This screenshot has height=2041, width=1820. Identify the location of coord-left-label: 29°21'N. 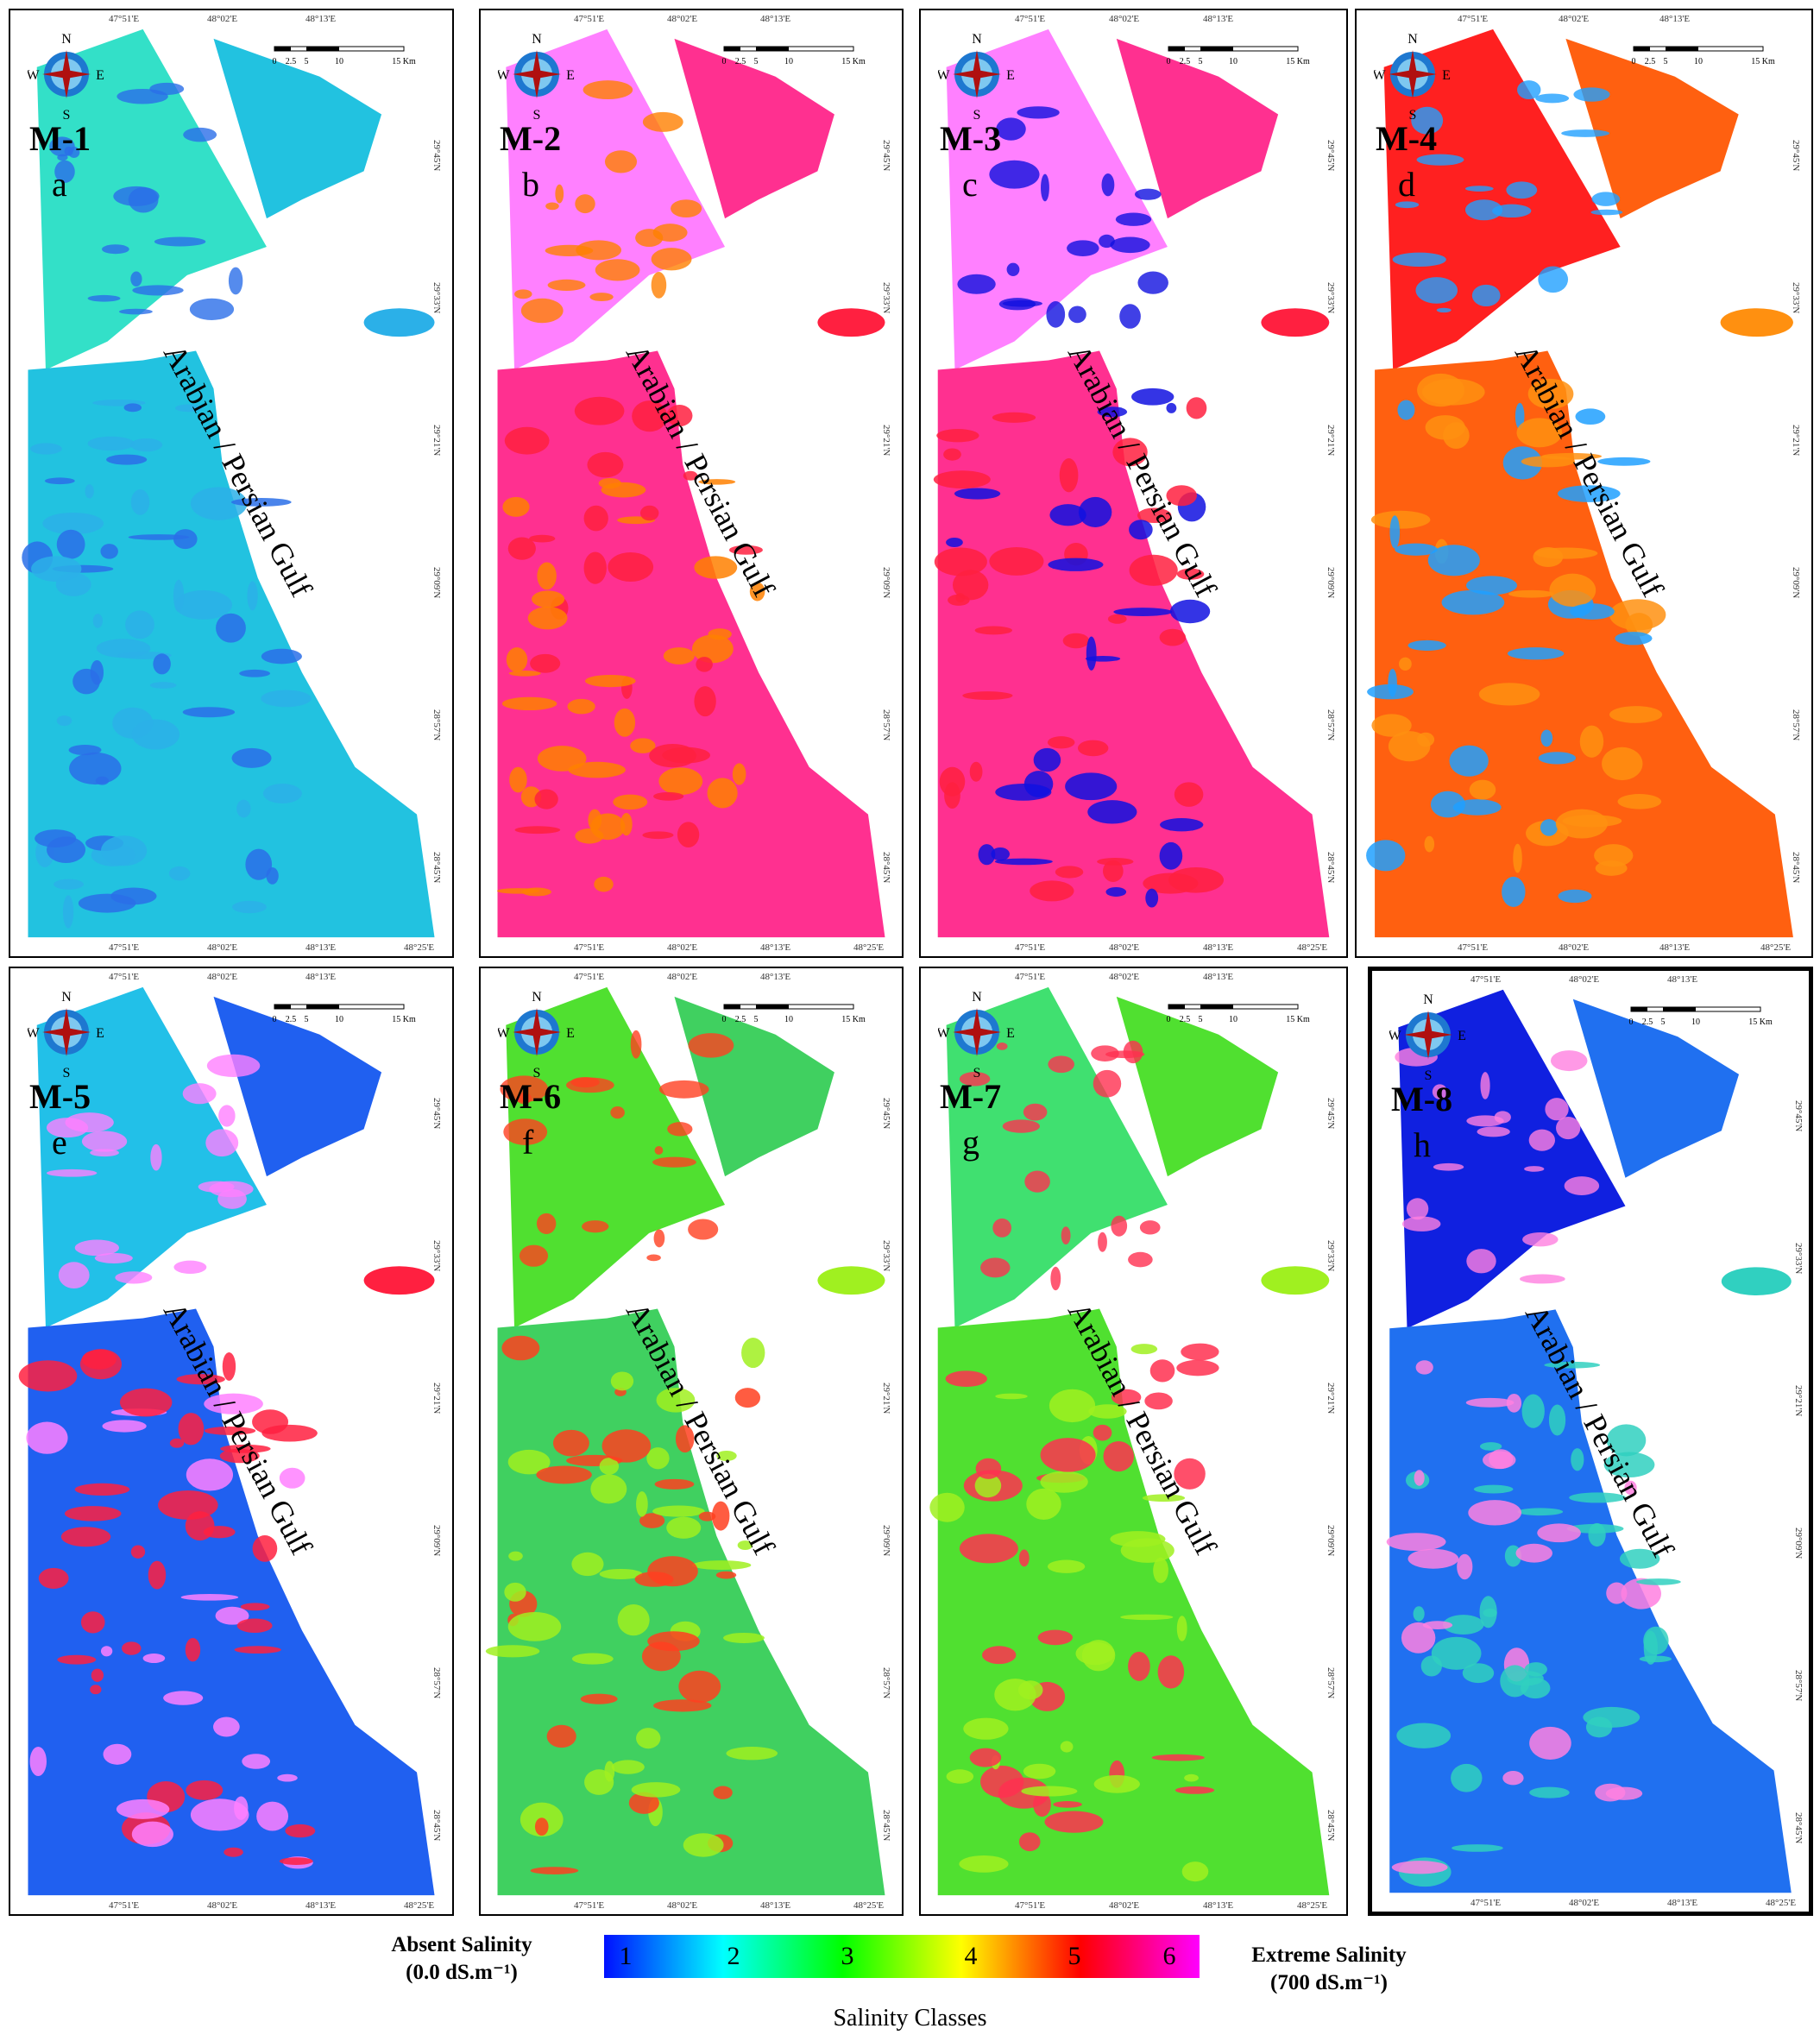
(1798, 1401).